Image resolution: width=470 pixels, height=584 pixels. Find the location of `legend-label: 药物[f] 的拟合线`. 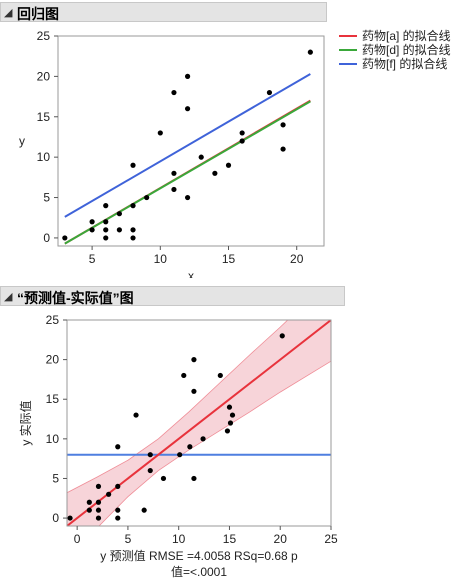

legend-label: 药物[f] 的拟合线 is located at coordinates (404, 63).